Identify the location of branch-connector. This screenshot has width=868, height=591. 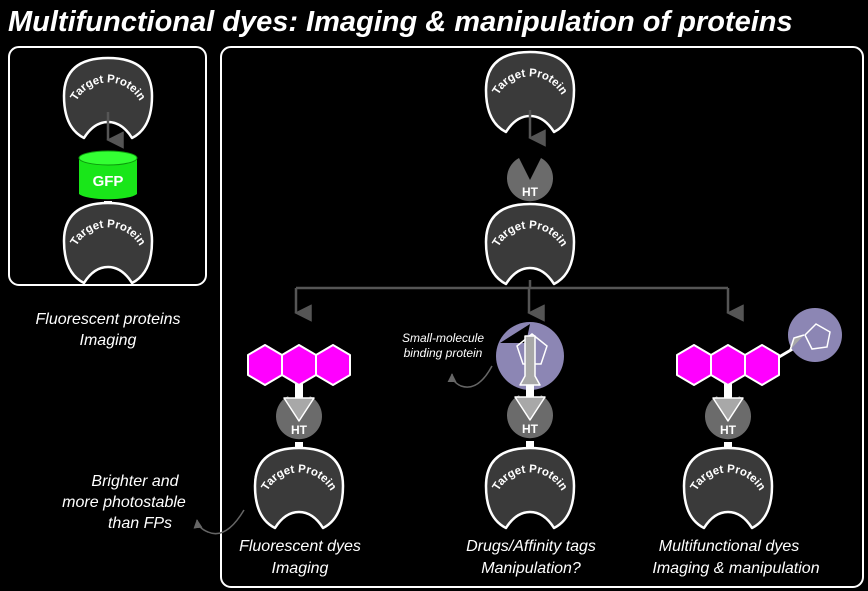
(519, 301).